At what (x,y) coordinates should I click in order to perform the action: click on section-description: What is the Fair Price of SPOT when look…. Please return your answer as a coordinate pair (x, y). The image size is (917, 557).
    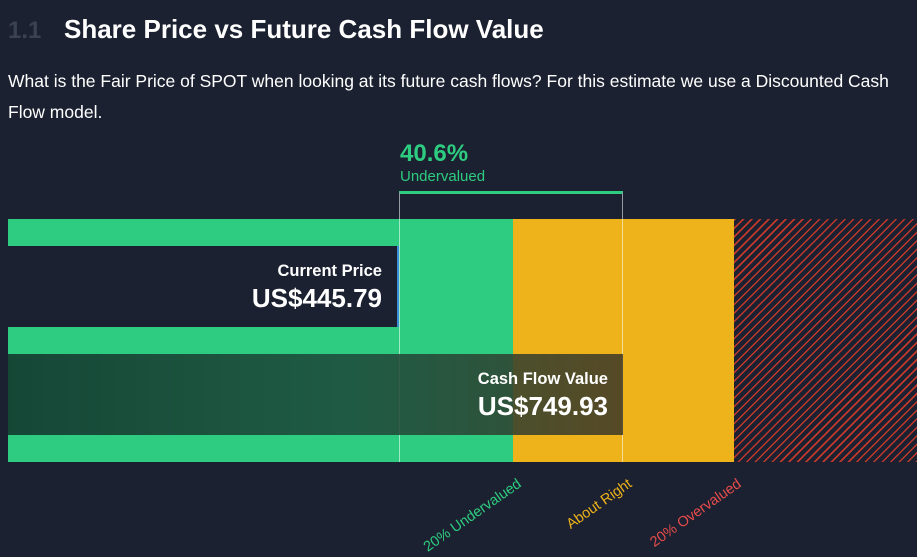
    Looking at the image, I should click on (448, 96).